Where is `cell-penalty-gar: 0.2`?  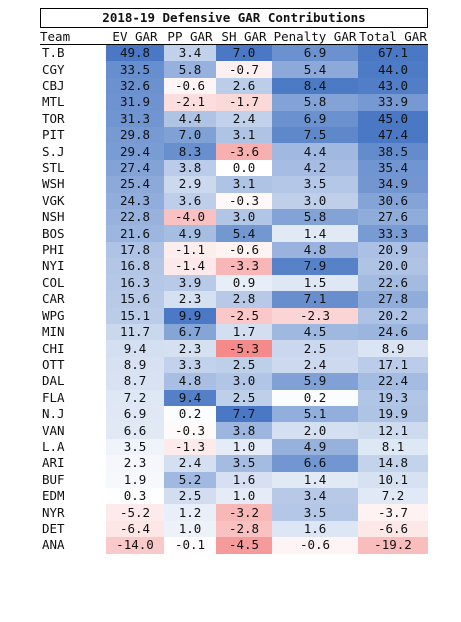 cell-penalty-gar: 0.2 is located at coordinates (315, 397).